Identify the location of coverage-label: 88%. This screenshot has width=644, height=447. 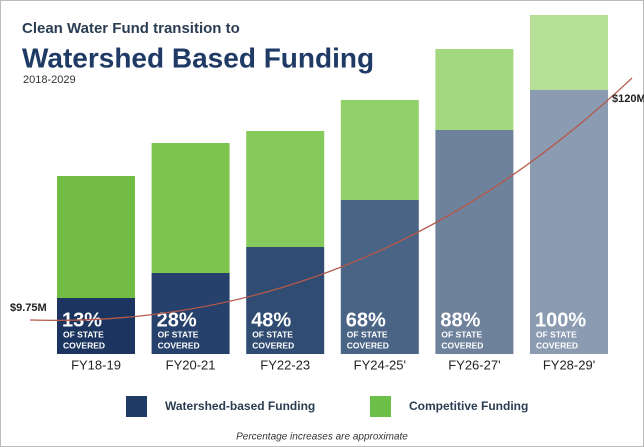
(460, 320).